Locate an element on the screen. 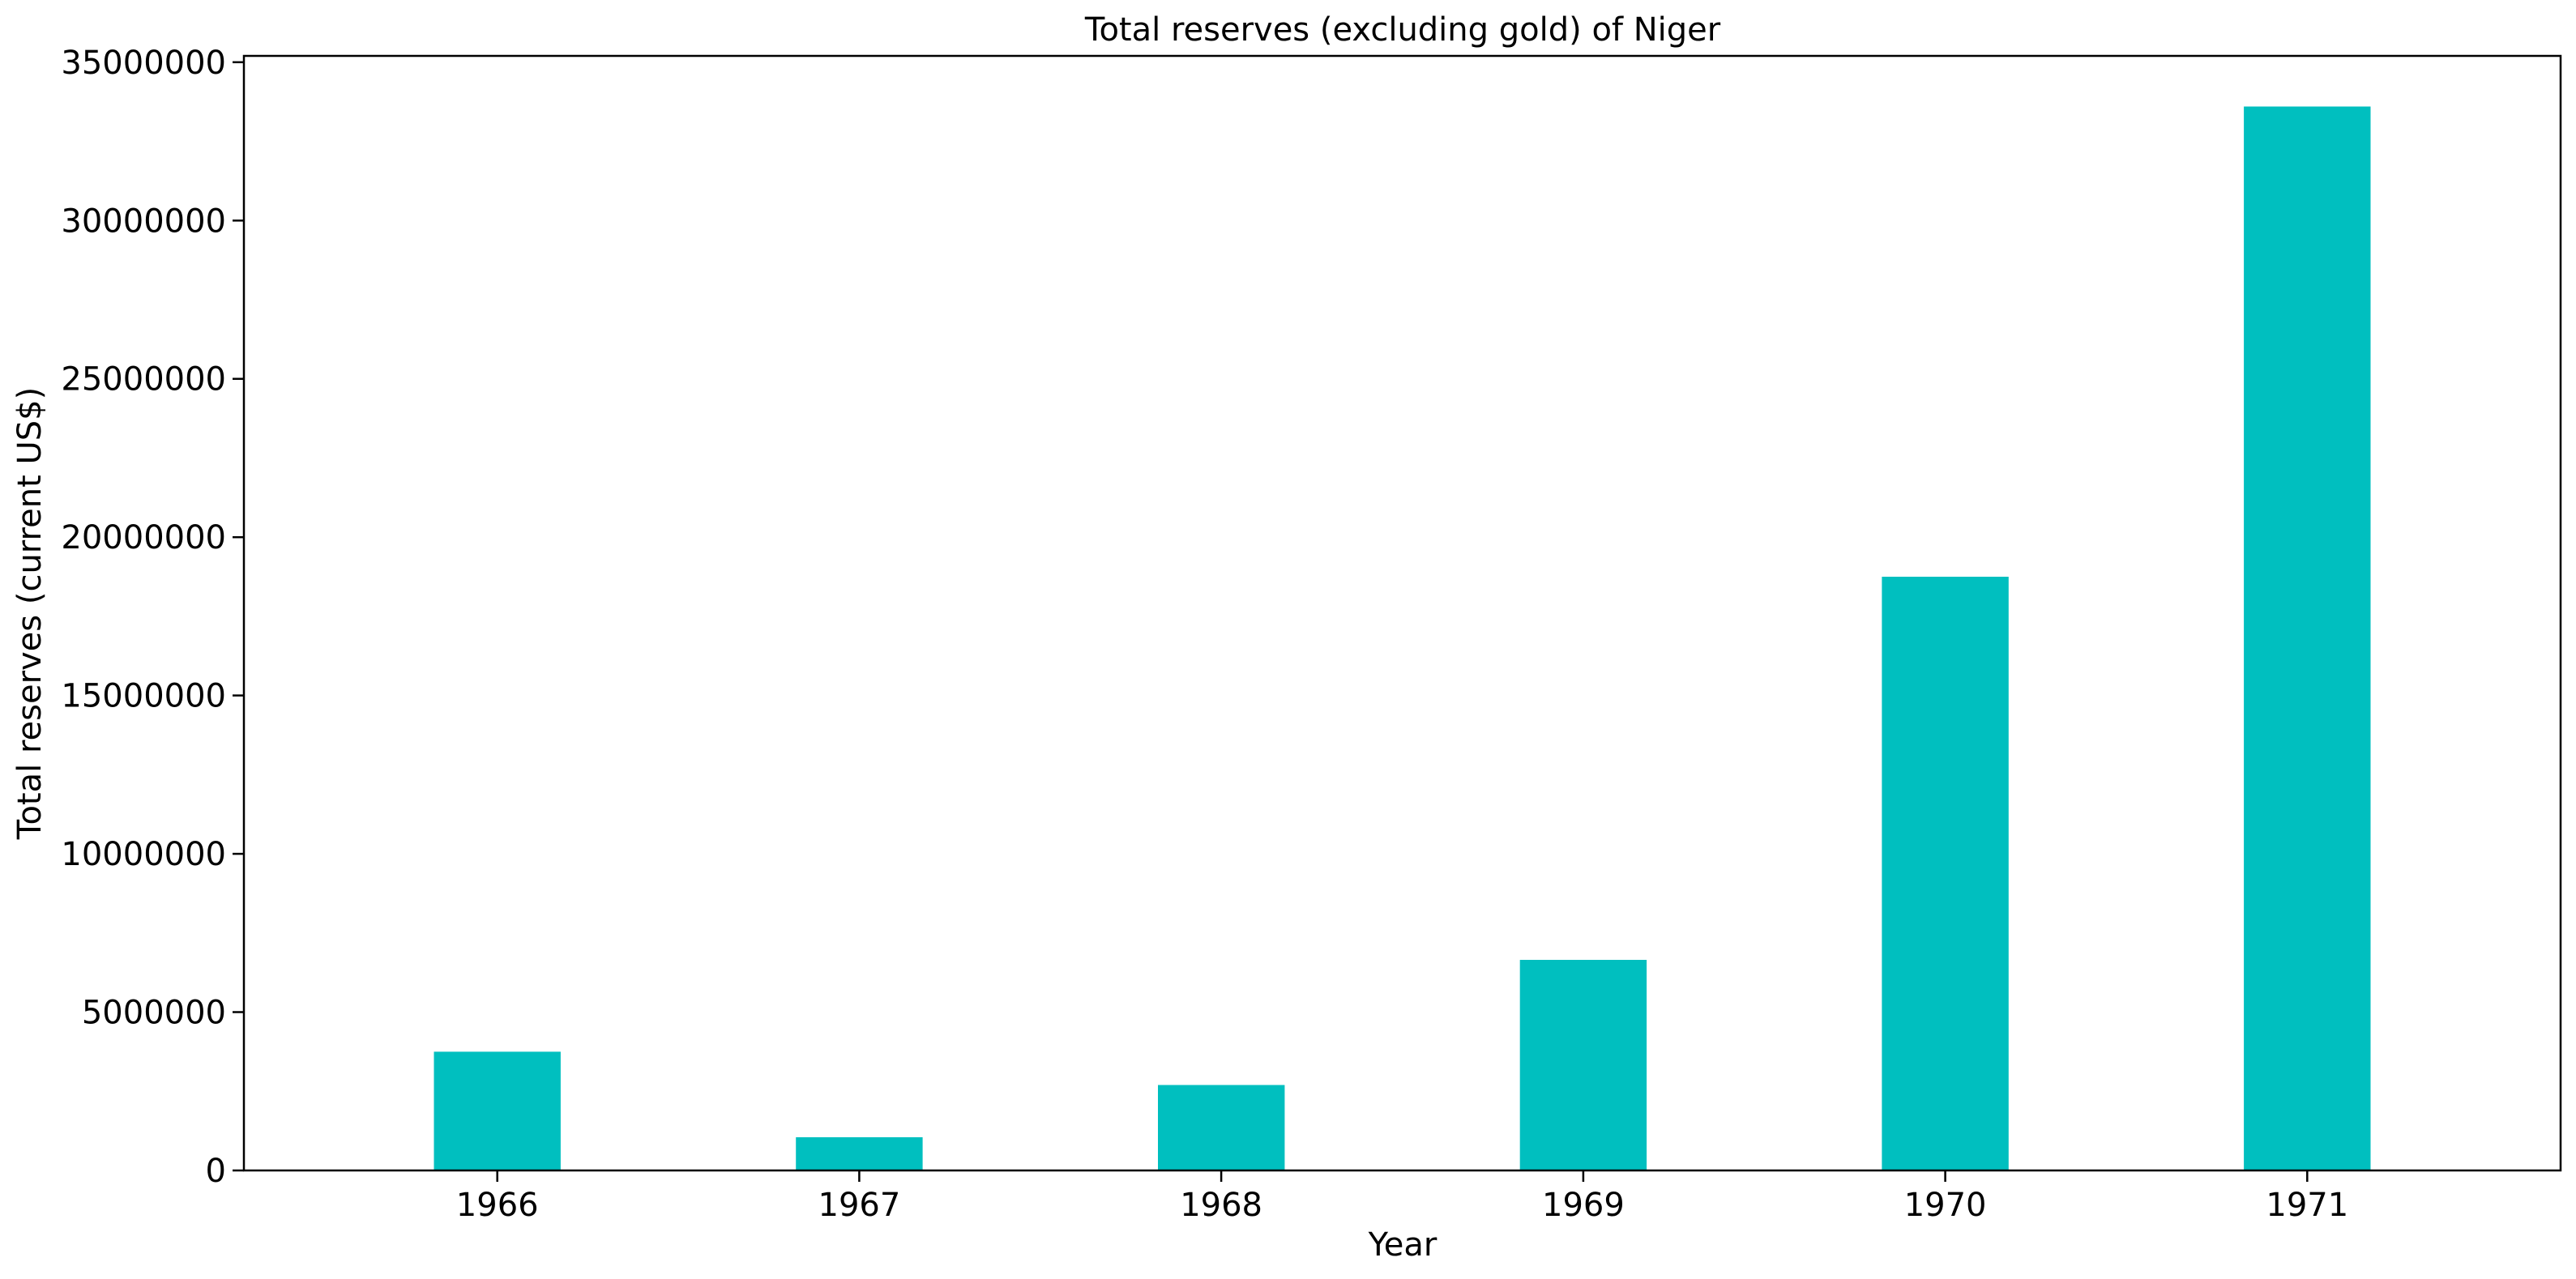 The height and width of the screenshot is (1279, 2576). bar-1968 is located at coordinates (1221, 1127).